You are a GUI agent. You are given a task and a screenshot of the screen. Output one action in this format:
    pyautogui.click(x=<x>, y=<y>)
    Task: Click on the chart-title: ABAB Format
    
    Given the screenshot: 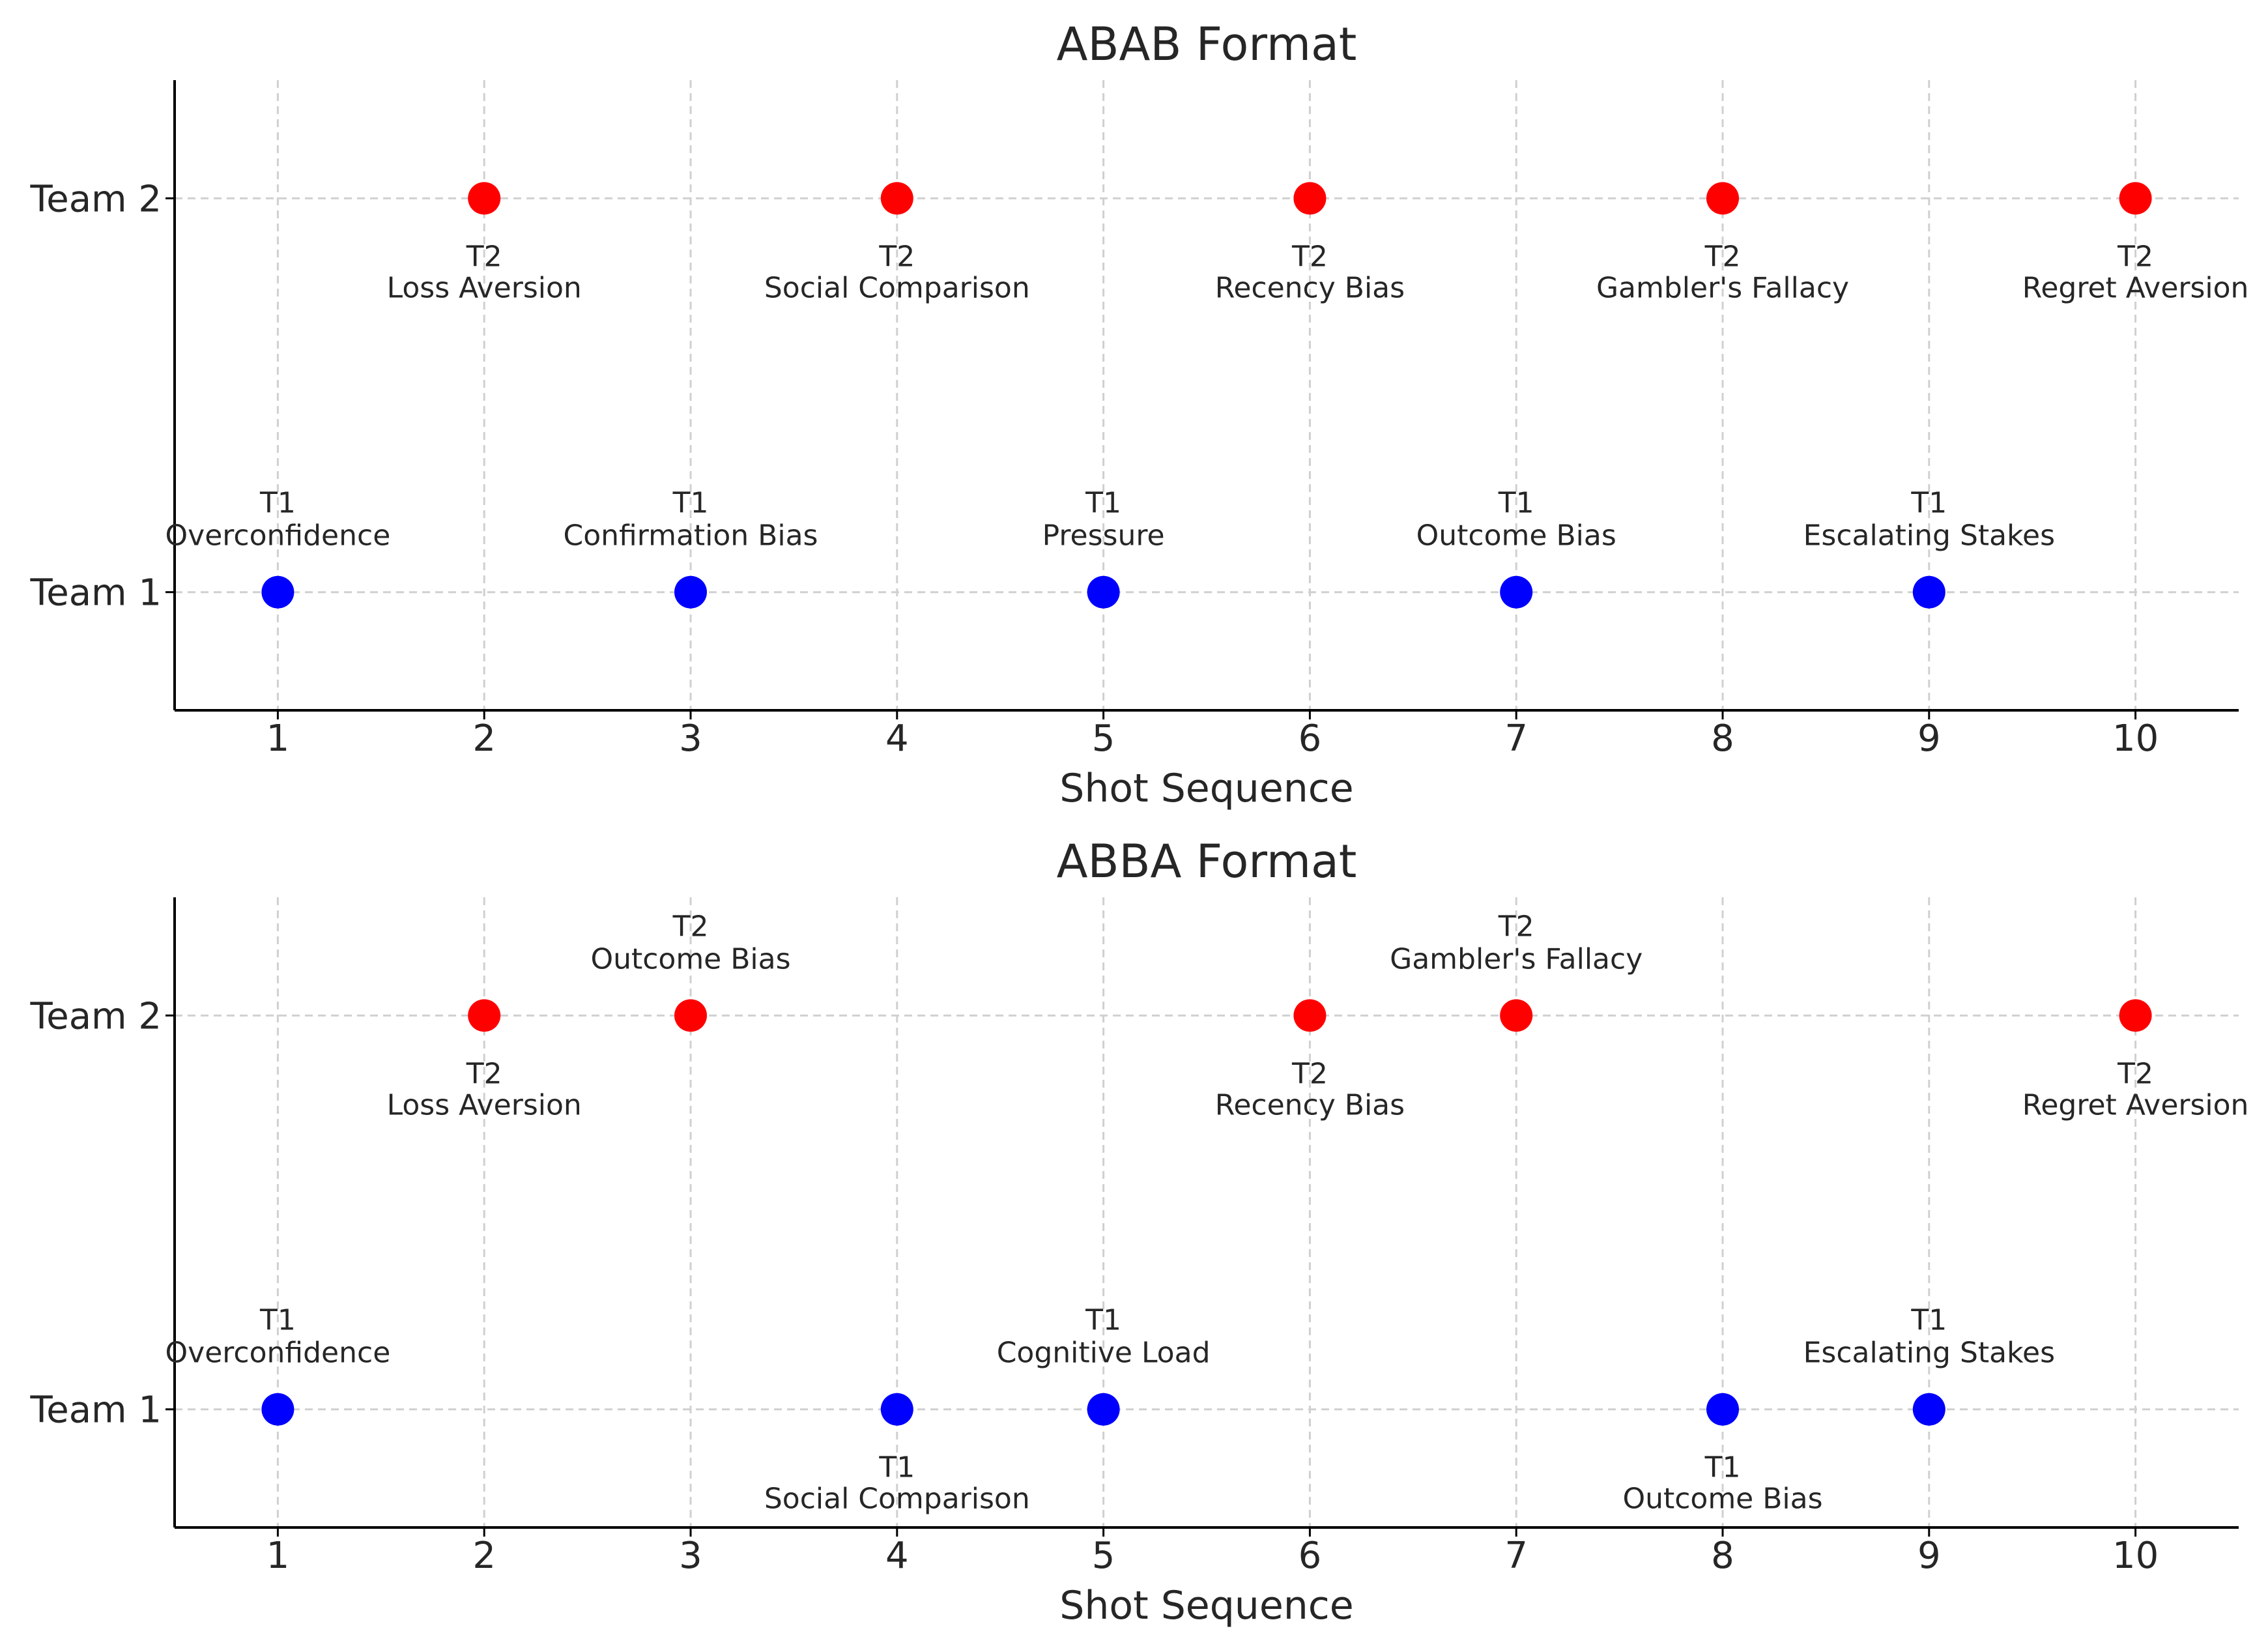 What is the action you would take?
    pyautogui.click(x=1207, y=45)
    